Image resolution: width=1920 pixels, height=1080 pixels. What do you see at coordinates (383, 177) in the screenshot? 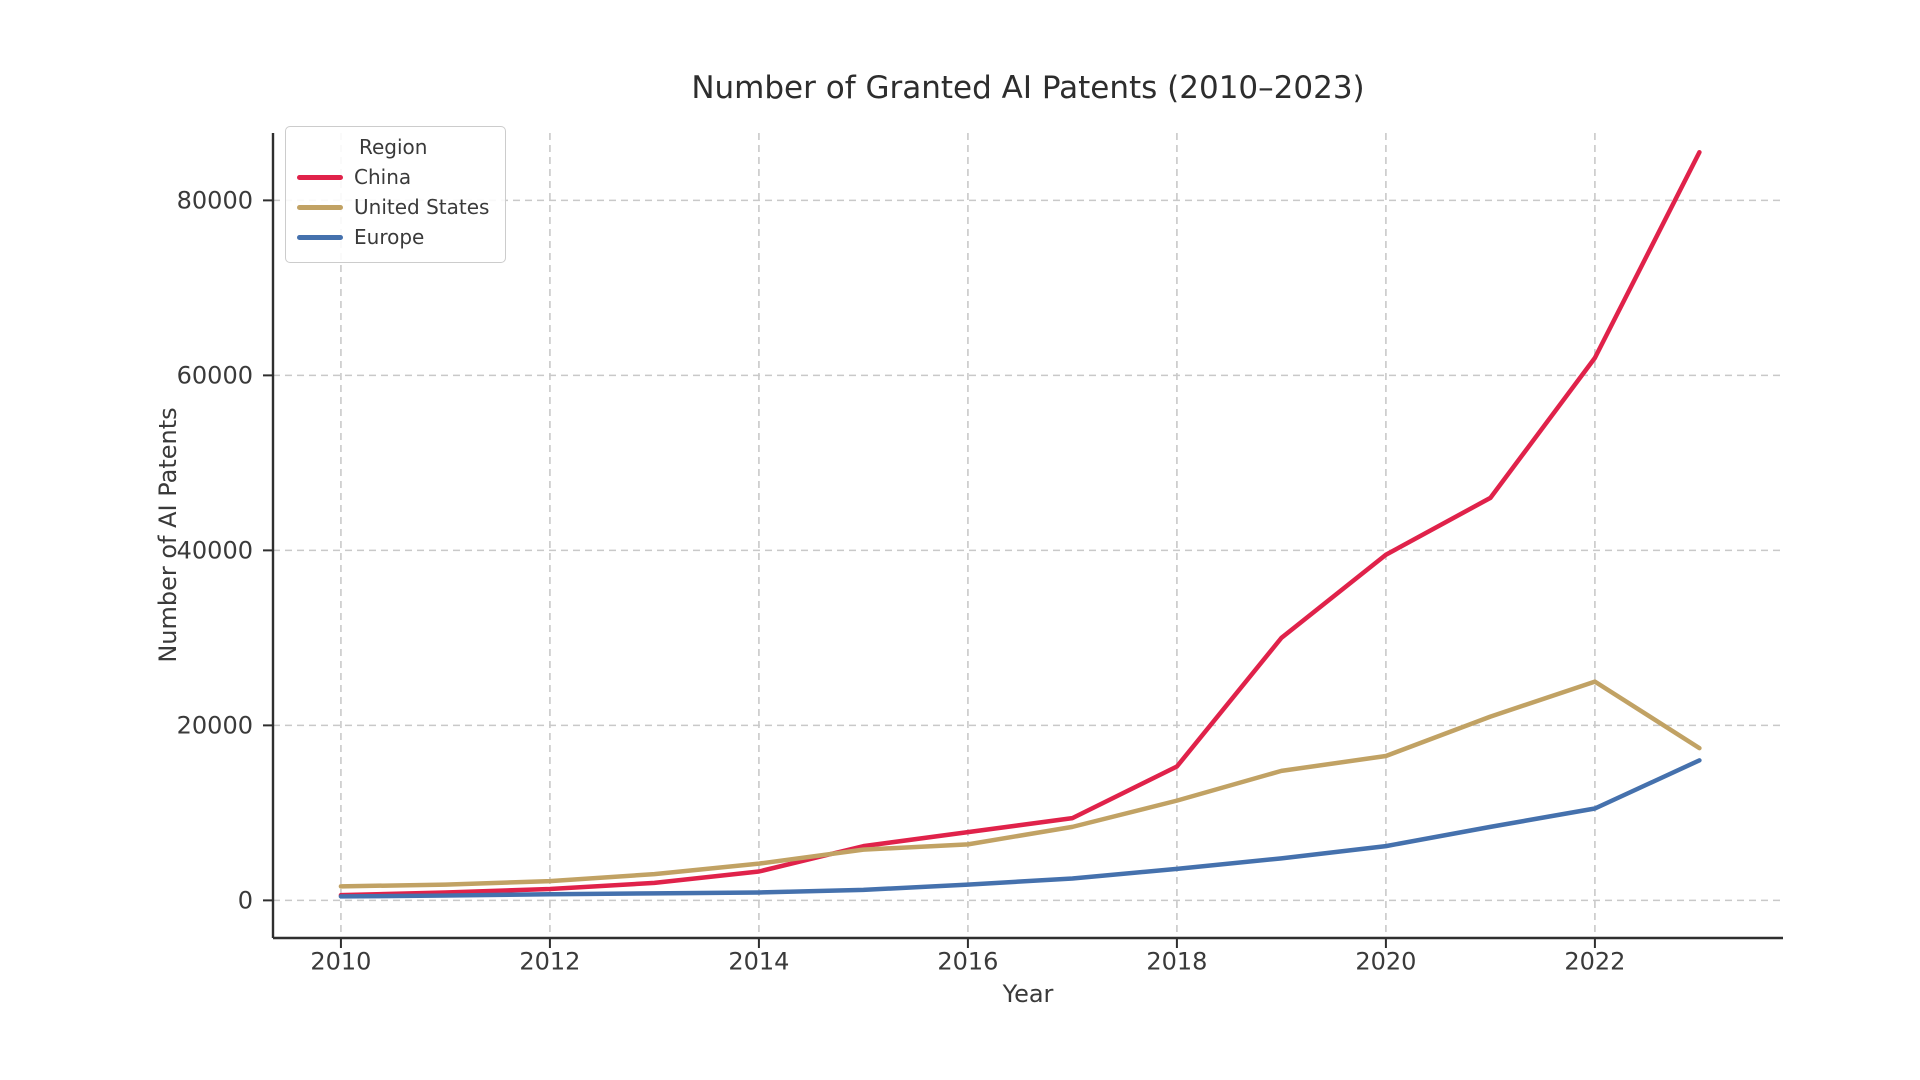
I see `legend-label-china: China` at bounding box center [383, 177].